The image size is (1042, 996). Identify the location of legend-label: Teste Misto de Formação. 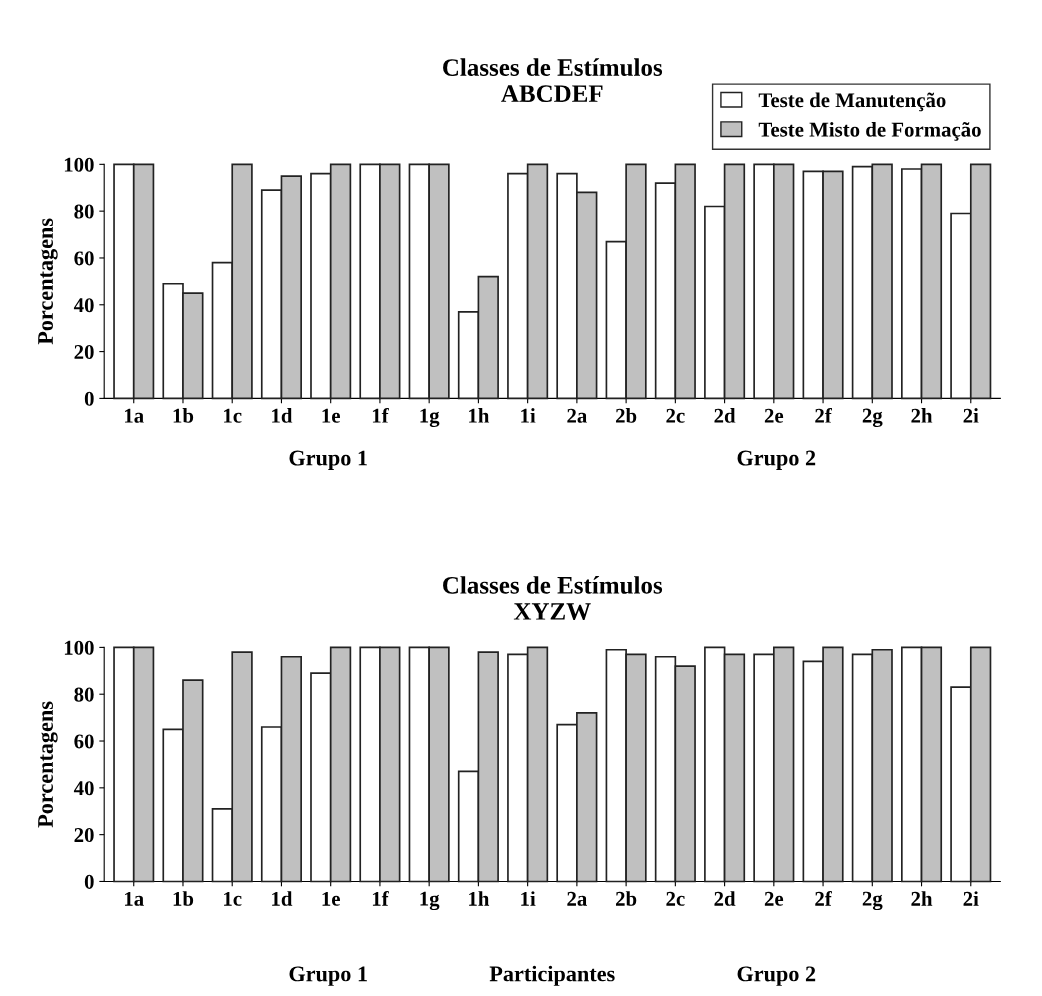
(869, 131).